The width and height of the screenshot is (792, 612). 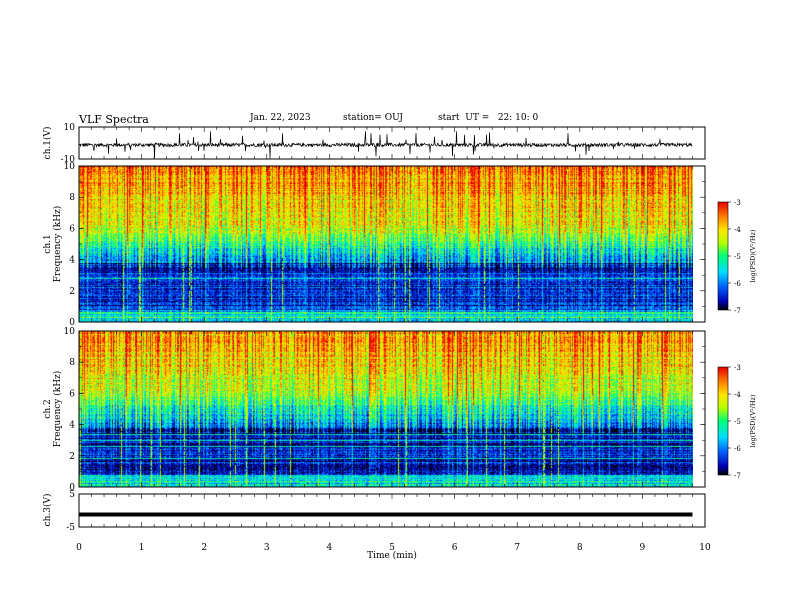 What do you see at coordinates (72, 426) in the screenshot?
I see `ch2-freq-tick-label: 4` at bounding box center [72, 426].